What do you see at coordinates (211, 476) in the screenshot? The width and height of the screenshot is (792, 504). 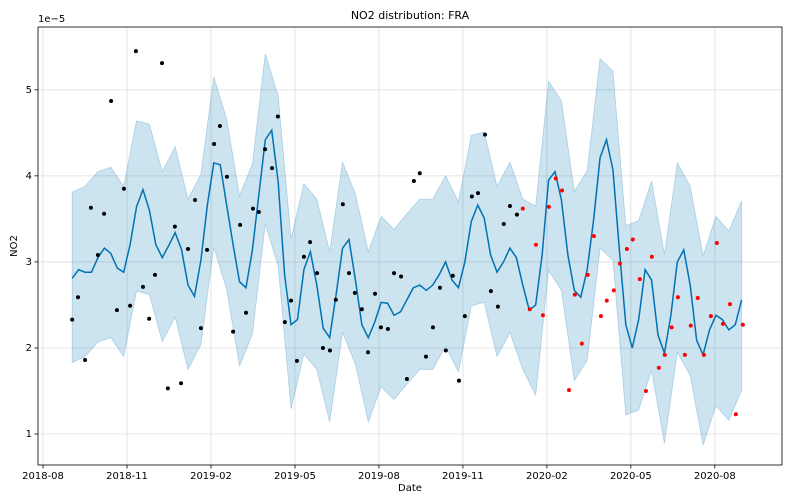 I see `x-tick-label: 2019-02` at bounding box center [211, 476].